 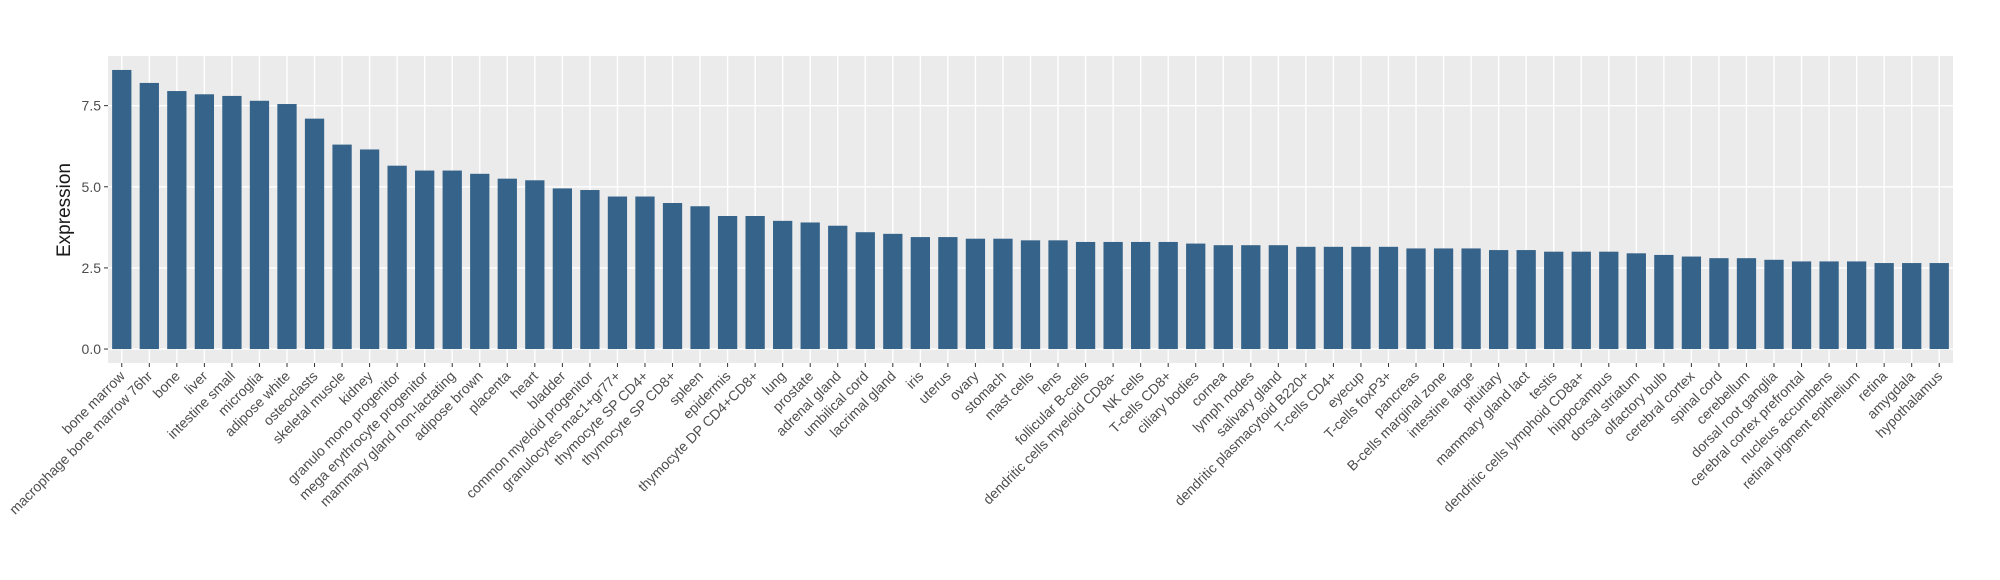 I want to click on y-axis-title: Expression, so click(x=64, y=210).